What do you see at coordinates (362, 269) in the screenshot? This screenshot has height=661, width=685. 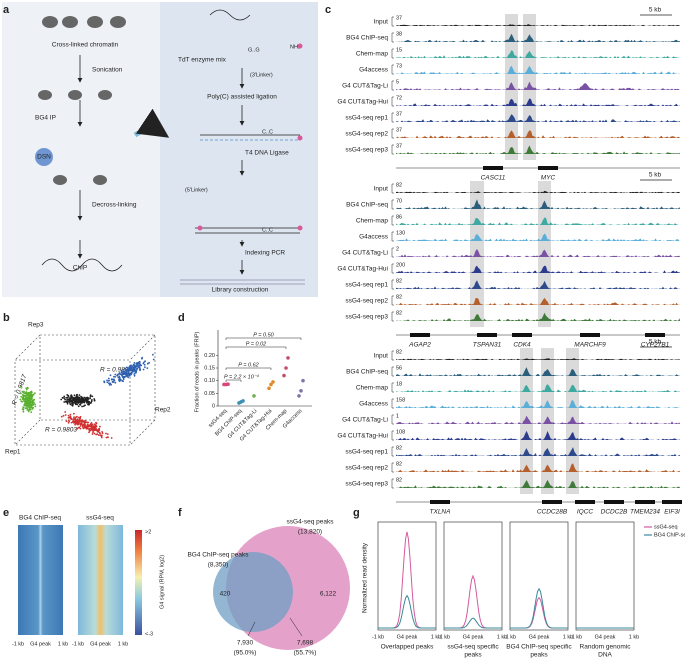 I see `track-label: G4 CUT&Tag-Hui` at bounding box center [362, 269].